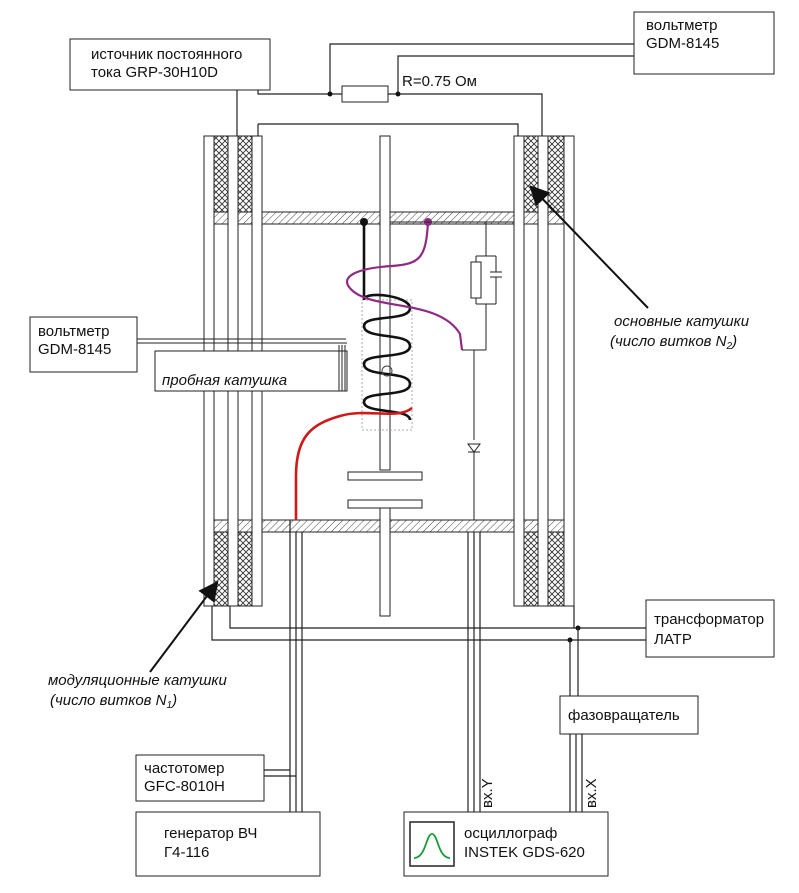 The width and height of the screenshot is (799, 893). What do you see at coordinates (228, 844) in the screenshot?
I see `hf-generator-box` at bounding box center [228, 844].